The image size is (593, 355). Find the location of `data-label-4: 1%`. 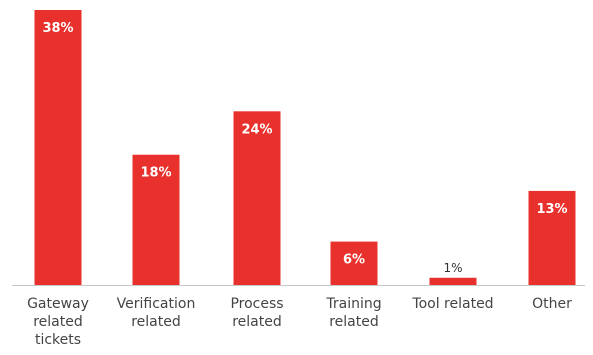

data-label-4: 1% is located at coordinates (452, 268).